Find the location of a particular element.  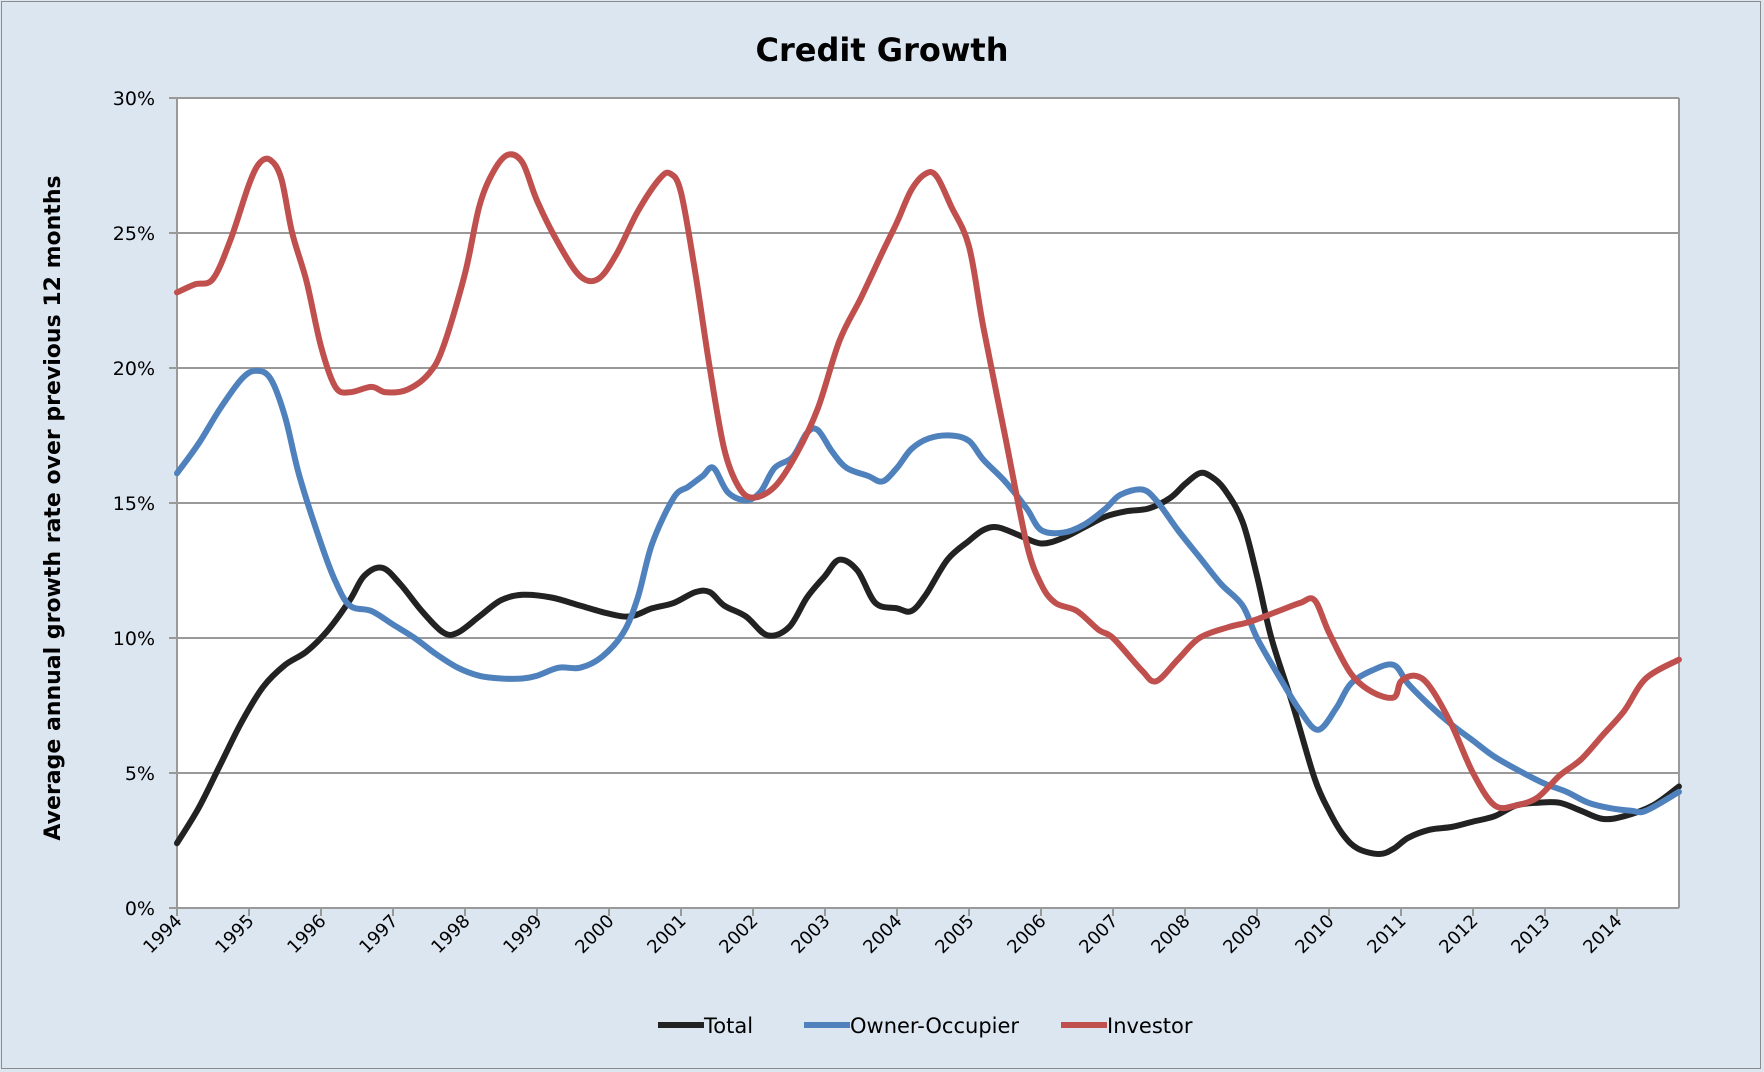

x-tick-label: 1997 is located at coordinates (378, 934).